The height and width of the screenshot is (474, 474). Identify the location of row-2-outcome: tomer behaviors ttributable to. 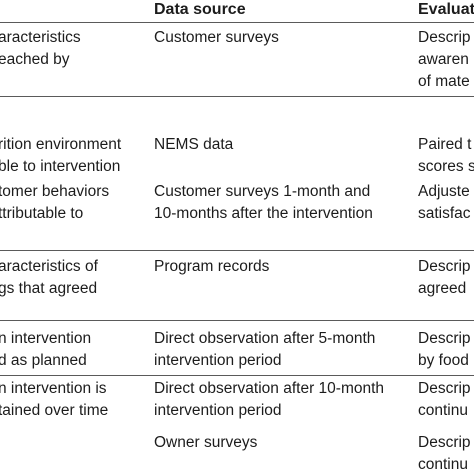
(55, 202).